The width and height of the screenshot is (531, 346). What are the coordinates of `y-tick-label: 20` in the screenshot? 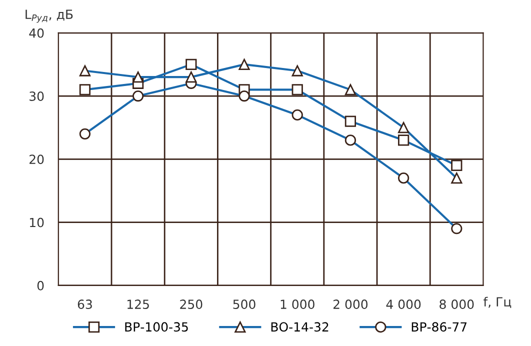 It's located at (37, 159).